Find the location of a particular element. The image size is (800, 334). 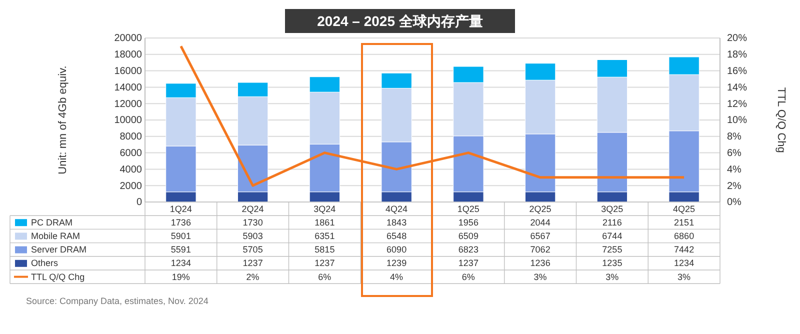

y2-tick-label: 12% is located at coordinates (737, 104).